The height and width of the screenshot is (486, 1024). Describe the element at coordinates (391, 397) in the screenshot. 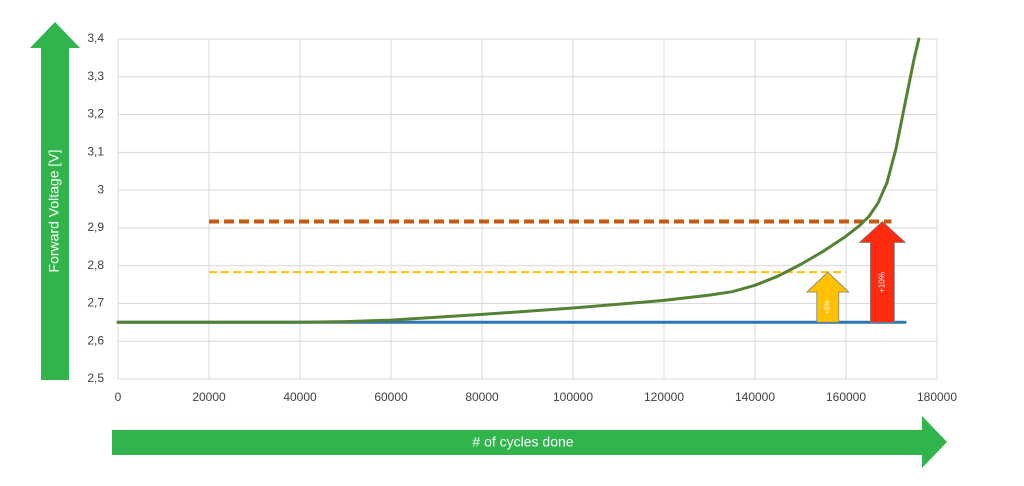

I see `x-tick-label: 60000` at that location.